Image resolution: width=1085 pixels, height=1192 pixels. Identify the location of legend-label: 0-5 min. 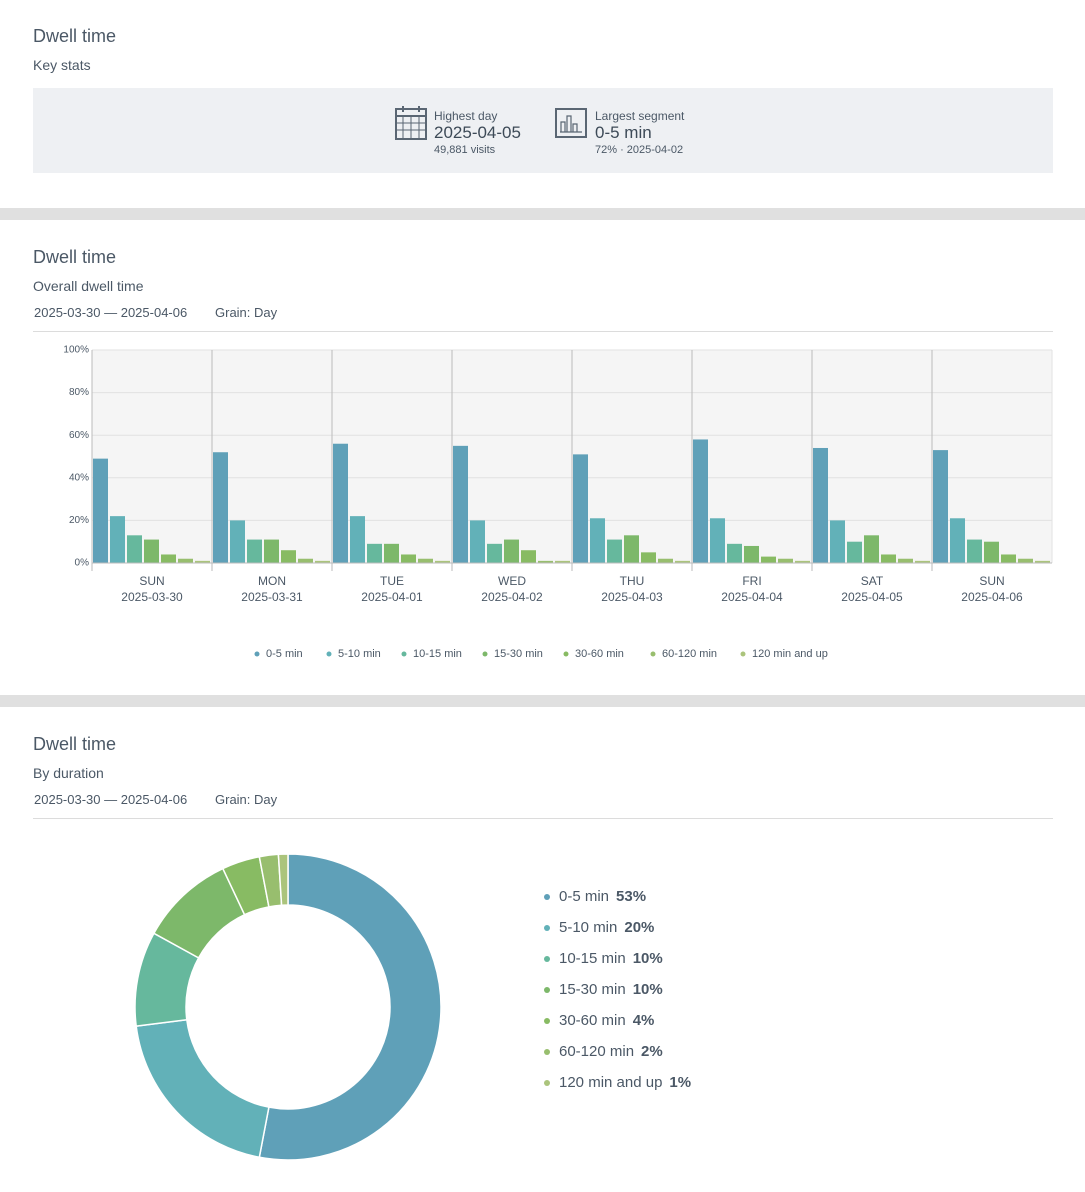
(284, 654).